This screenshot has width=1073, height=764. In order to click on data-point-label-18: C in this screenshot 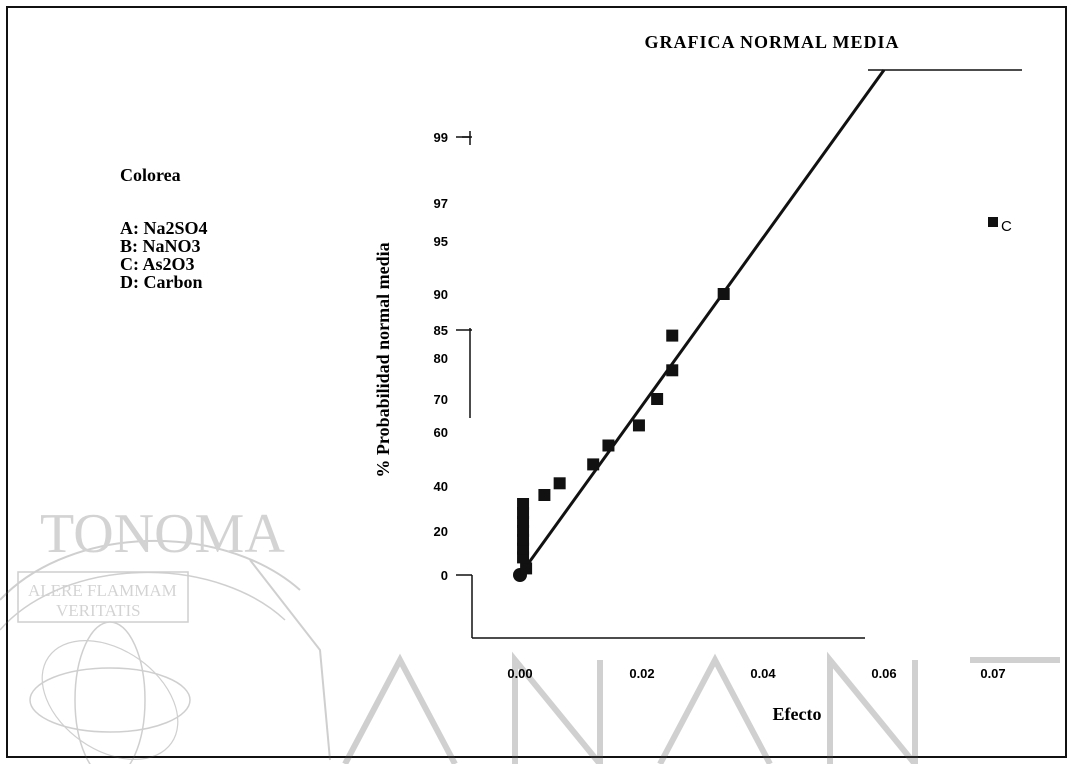, I will do `click(1006, 226)`.